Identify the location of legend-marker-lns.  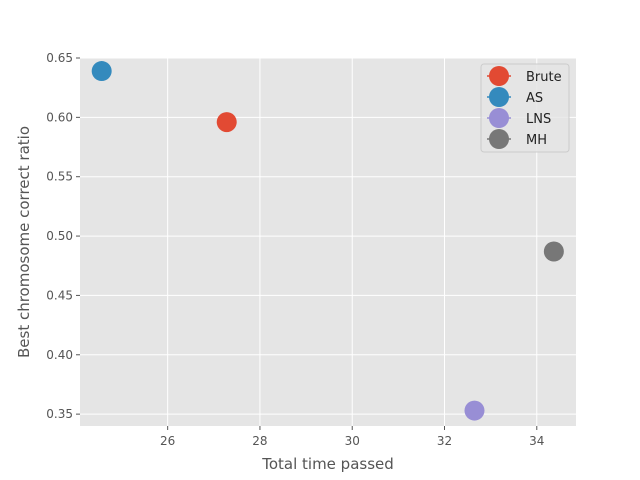
(499, 118).